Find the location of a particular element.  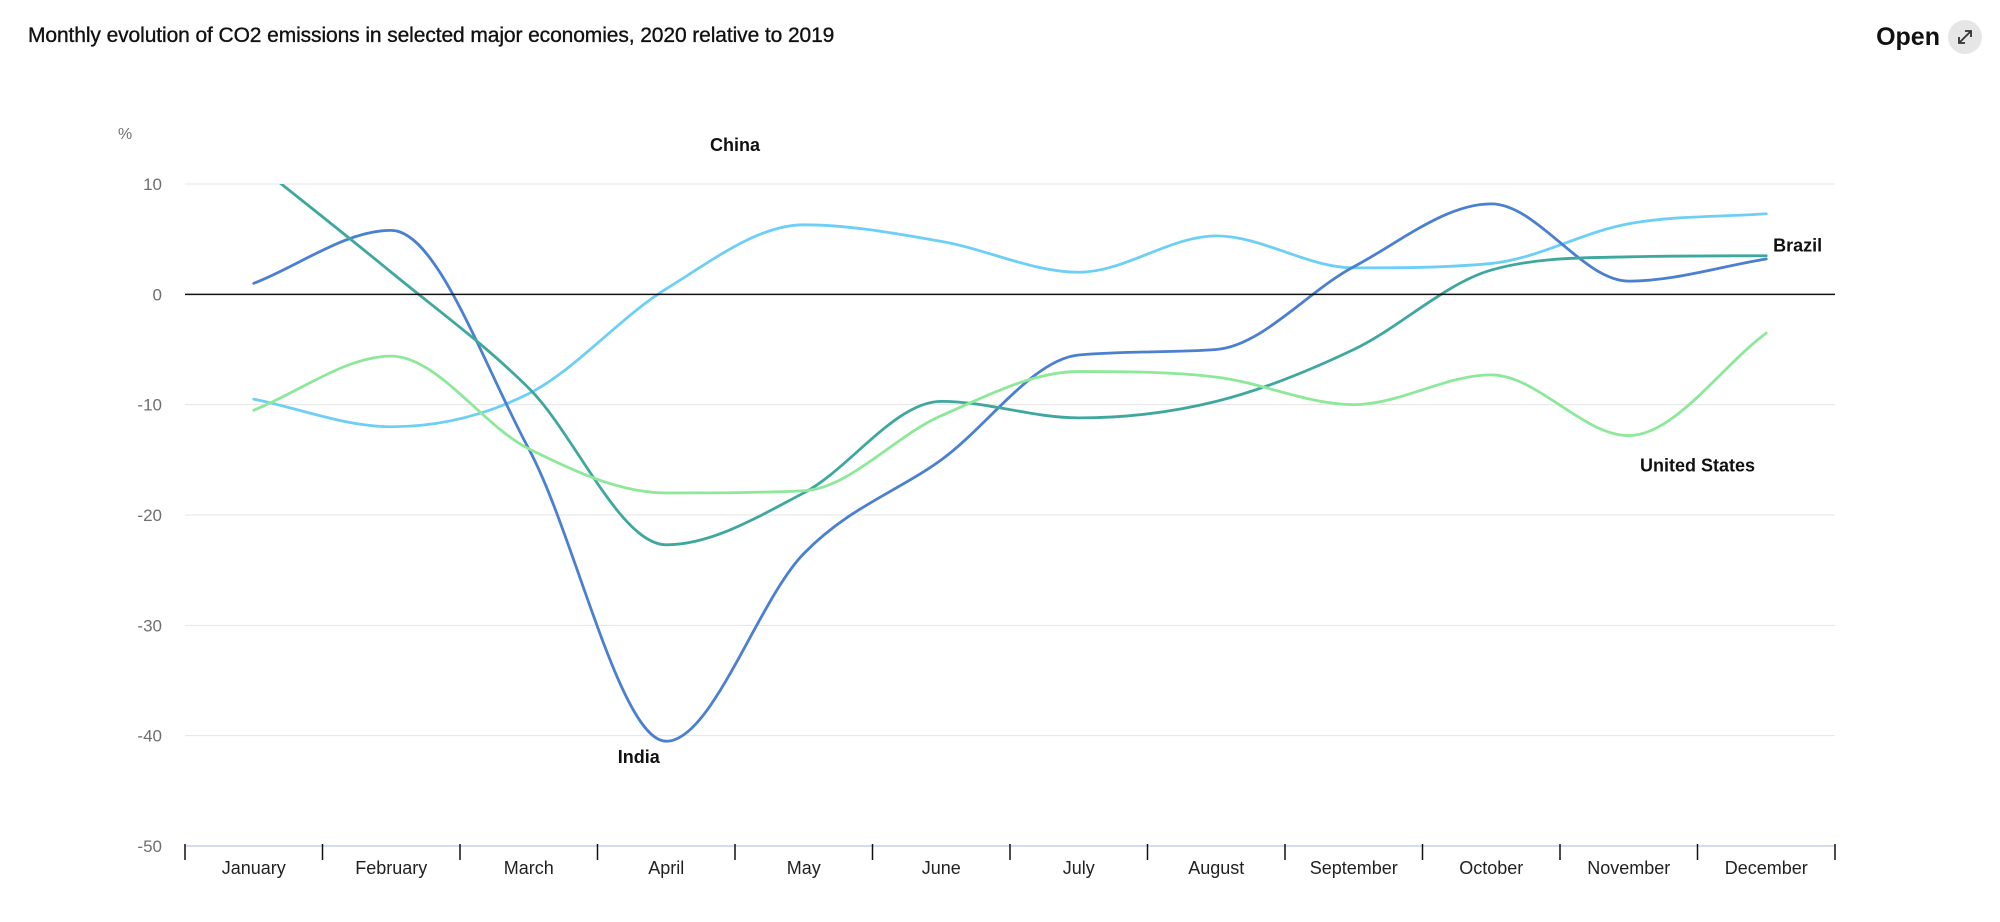

x-tick-label: June is located at coordinates (941, 868).